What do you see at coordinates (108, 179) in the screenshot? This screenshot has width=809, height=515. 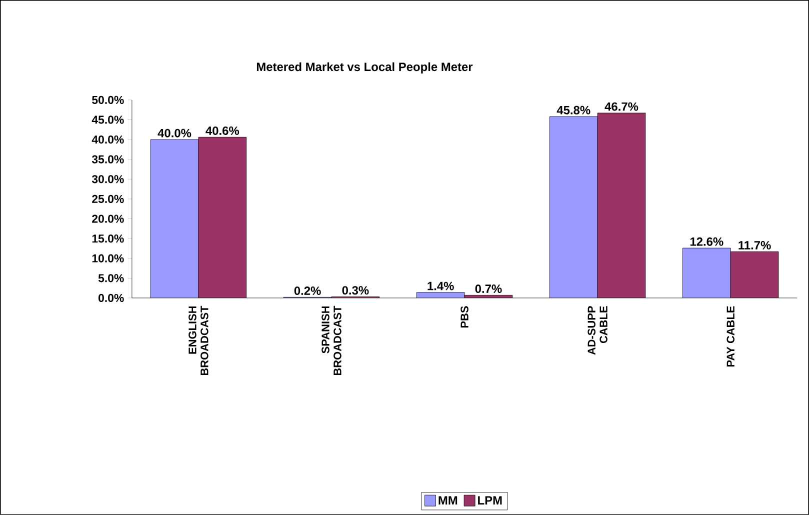 I see `y-tick-label: 30.0%` at bounding box center [108, 179].